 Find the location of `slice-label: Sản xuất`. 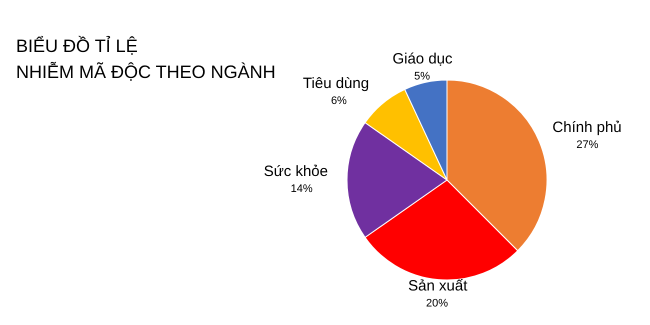

slice-label: Sản xuất is located at coordinates (438, 286).